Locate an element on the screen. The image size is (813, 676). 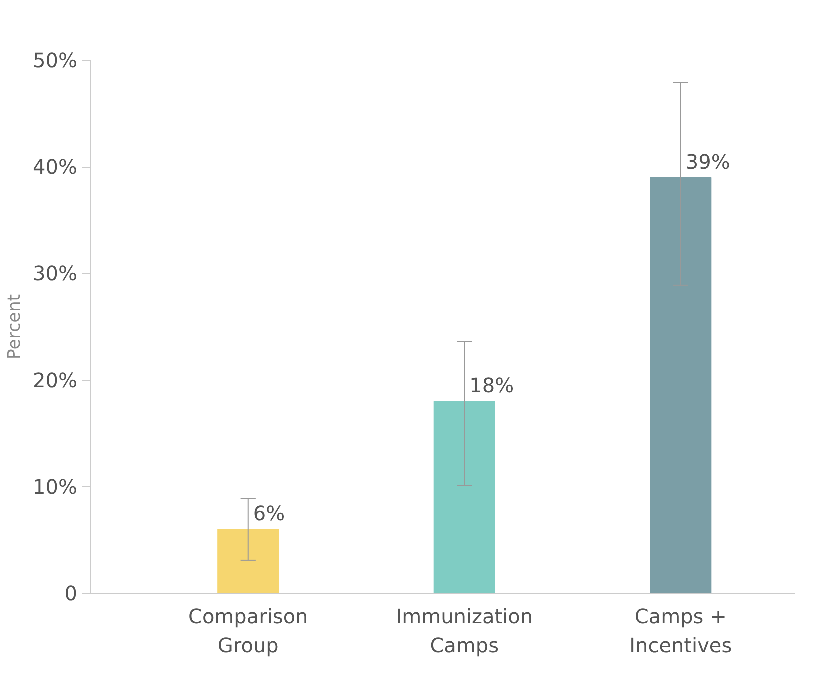
data-label: 39% is located at coordinates (708, 162).